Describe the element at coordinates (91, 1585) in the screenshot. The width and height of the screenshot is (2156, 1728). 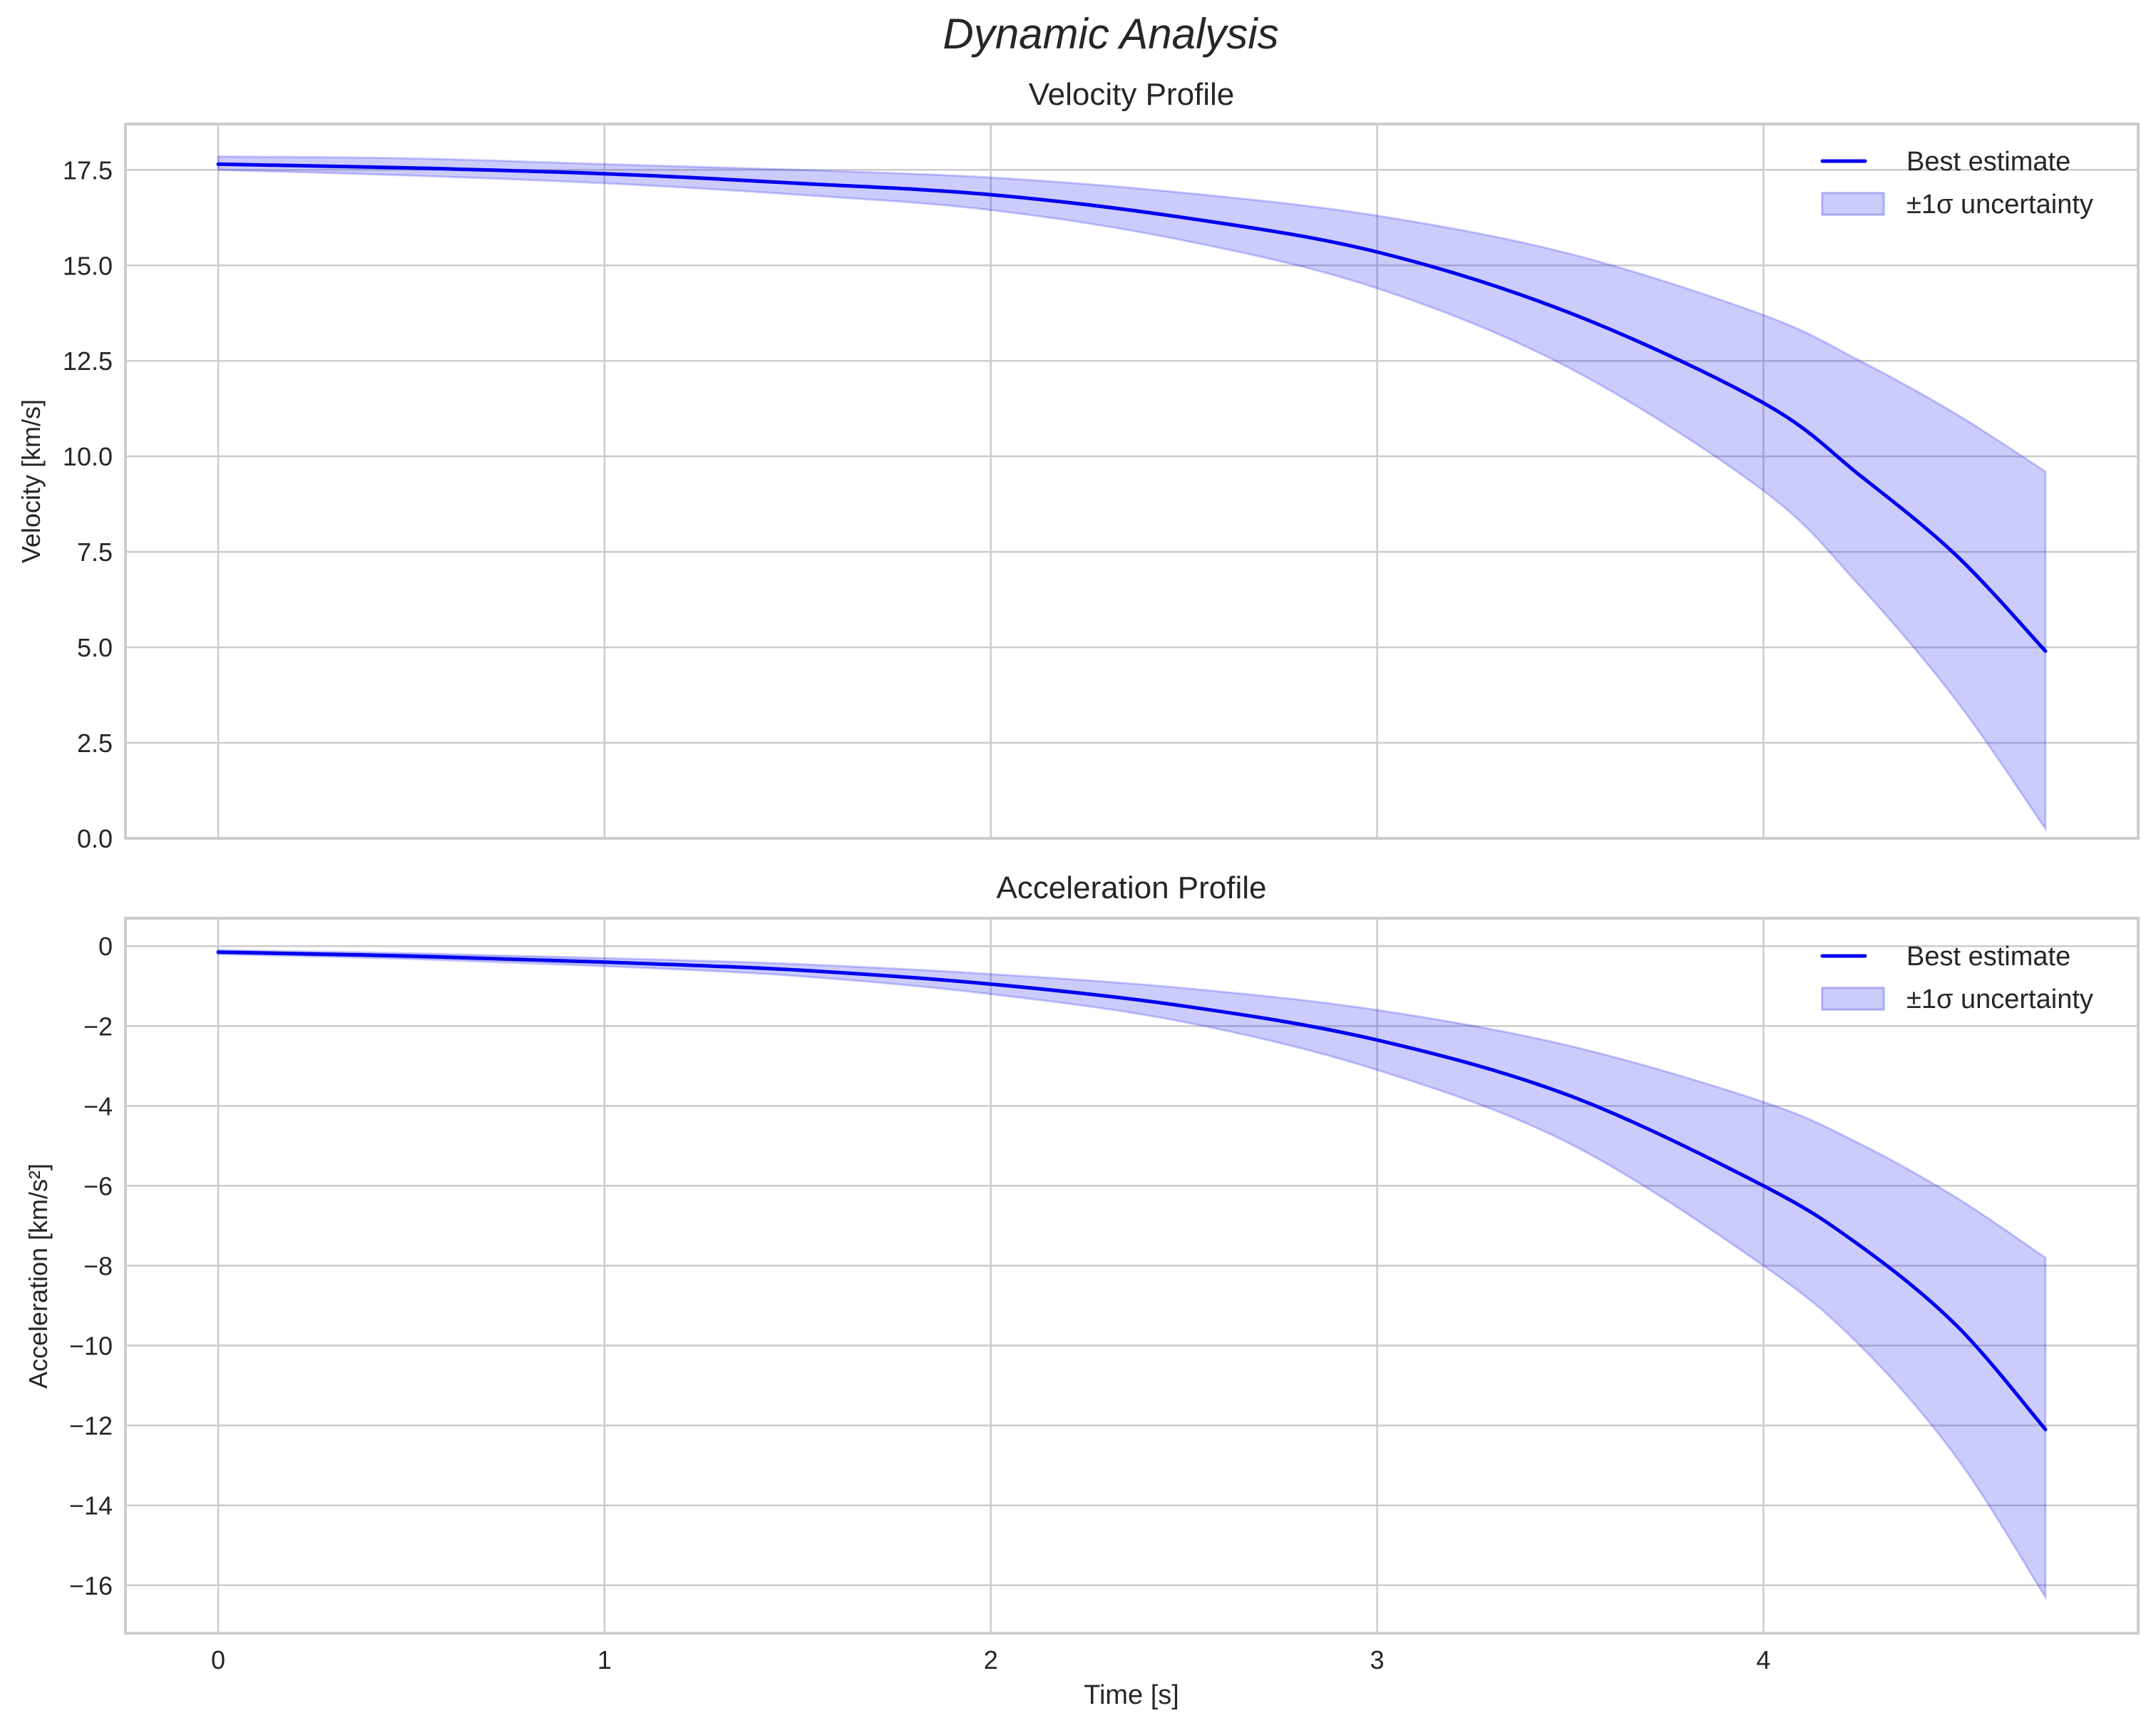
I see `y-tick-label: −16` at that location.